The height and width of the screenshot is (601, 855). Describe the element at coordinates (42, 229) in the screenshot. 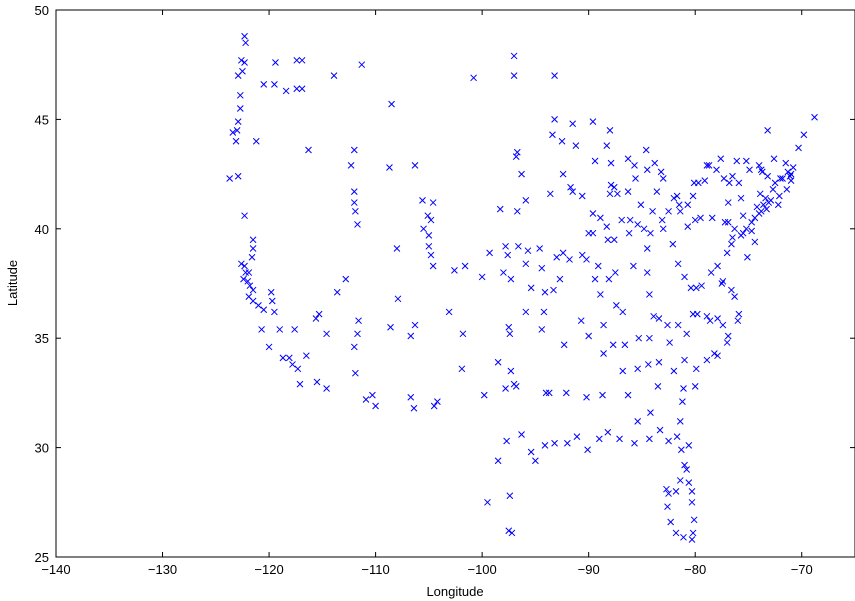

I see `y-tick-label: 40` at that location.